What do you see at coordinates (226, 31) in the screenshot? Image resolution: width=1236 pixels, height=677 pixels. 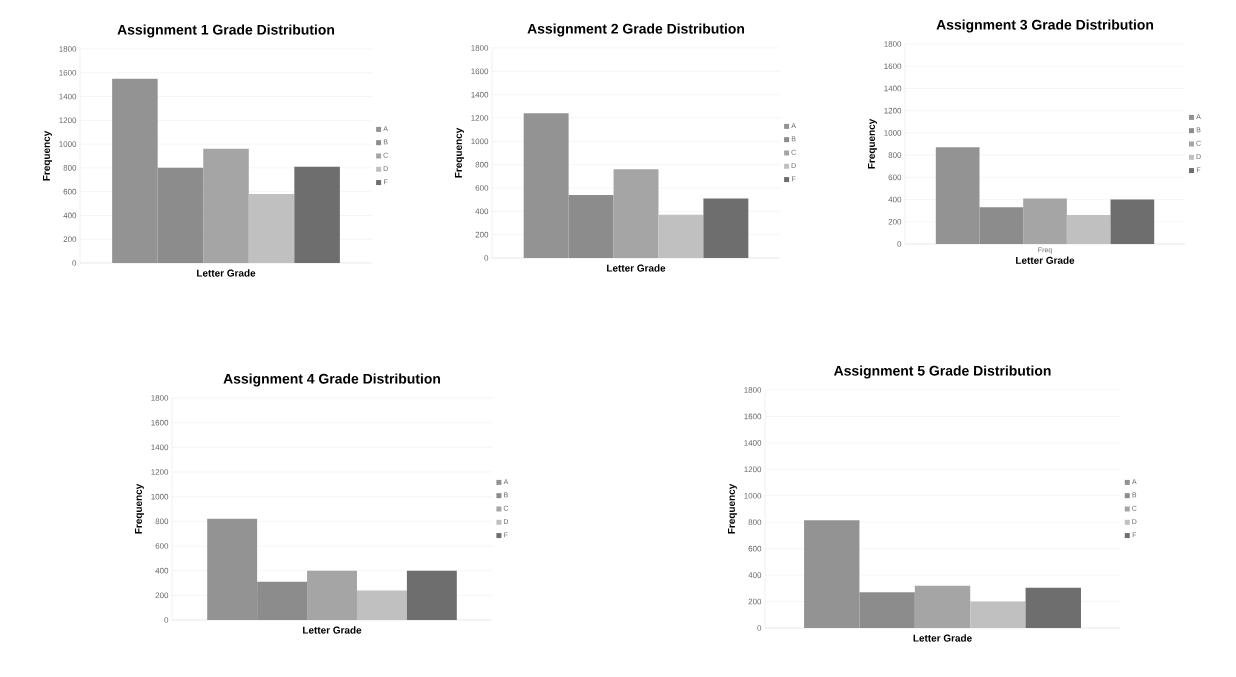 I see `chart-title: Assignment 1 Grade Distribution` at bounding box center [226, 31].